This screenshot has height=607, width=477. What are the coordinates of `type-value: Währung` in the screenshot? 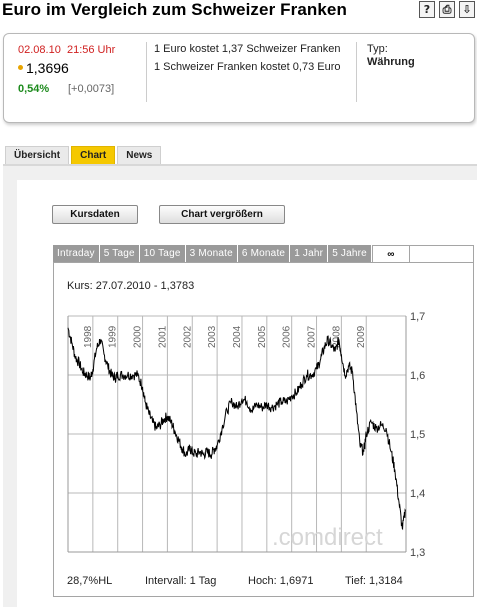 It's located at (391, 62).